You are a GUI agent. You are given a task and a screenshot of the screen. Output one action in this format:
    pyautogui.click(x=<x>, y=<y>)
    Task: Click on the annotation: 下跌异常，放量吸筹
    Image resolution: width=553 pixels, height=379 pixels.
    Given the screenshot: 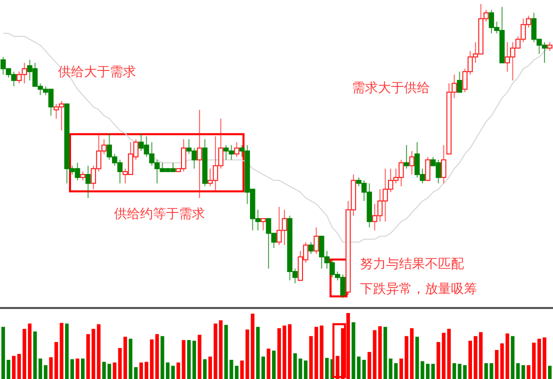 What is the action you would take?
    pyautogui.click(x=418, y=289)
    